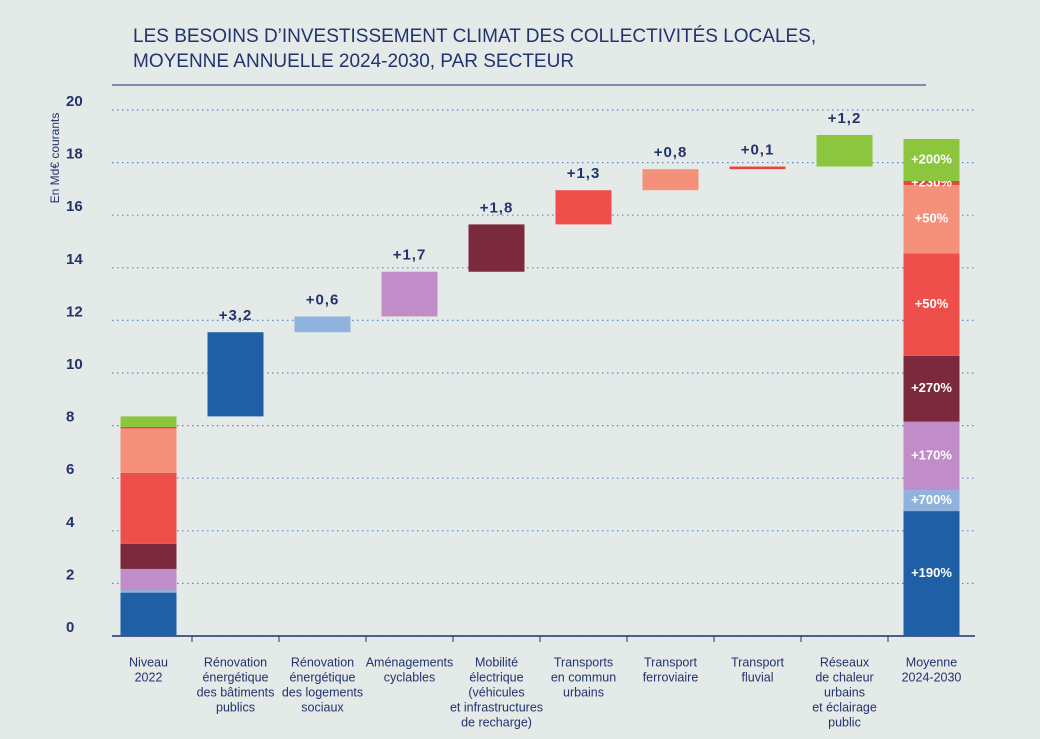 This screenshot has height=739, width=1040. Describe the element at coordinates (74, 206) in the screenshot. I see `y-tick-label: 16` at that location.